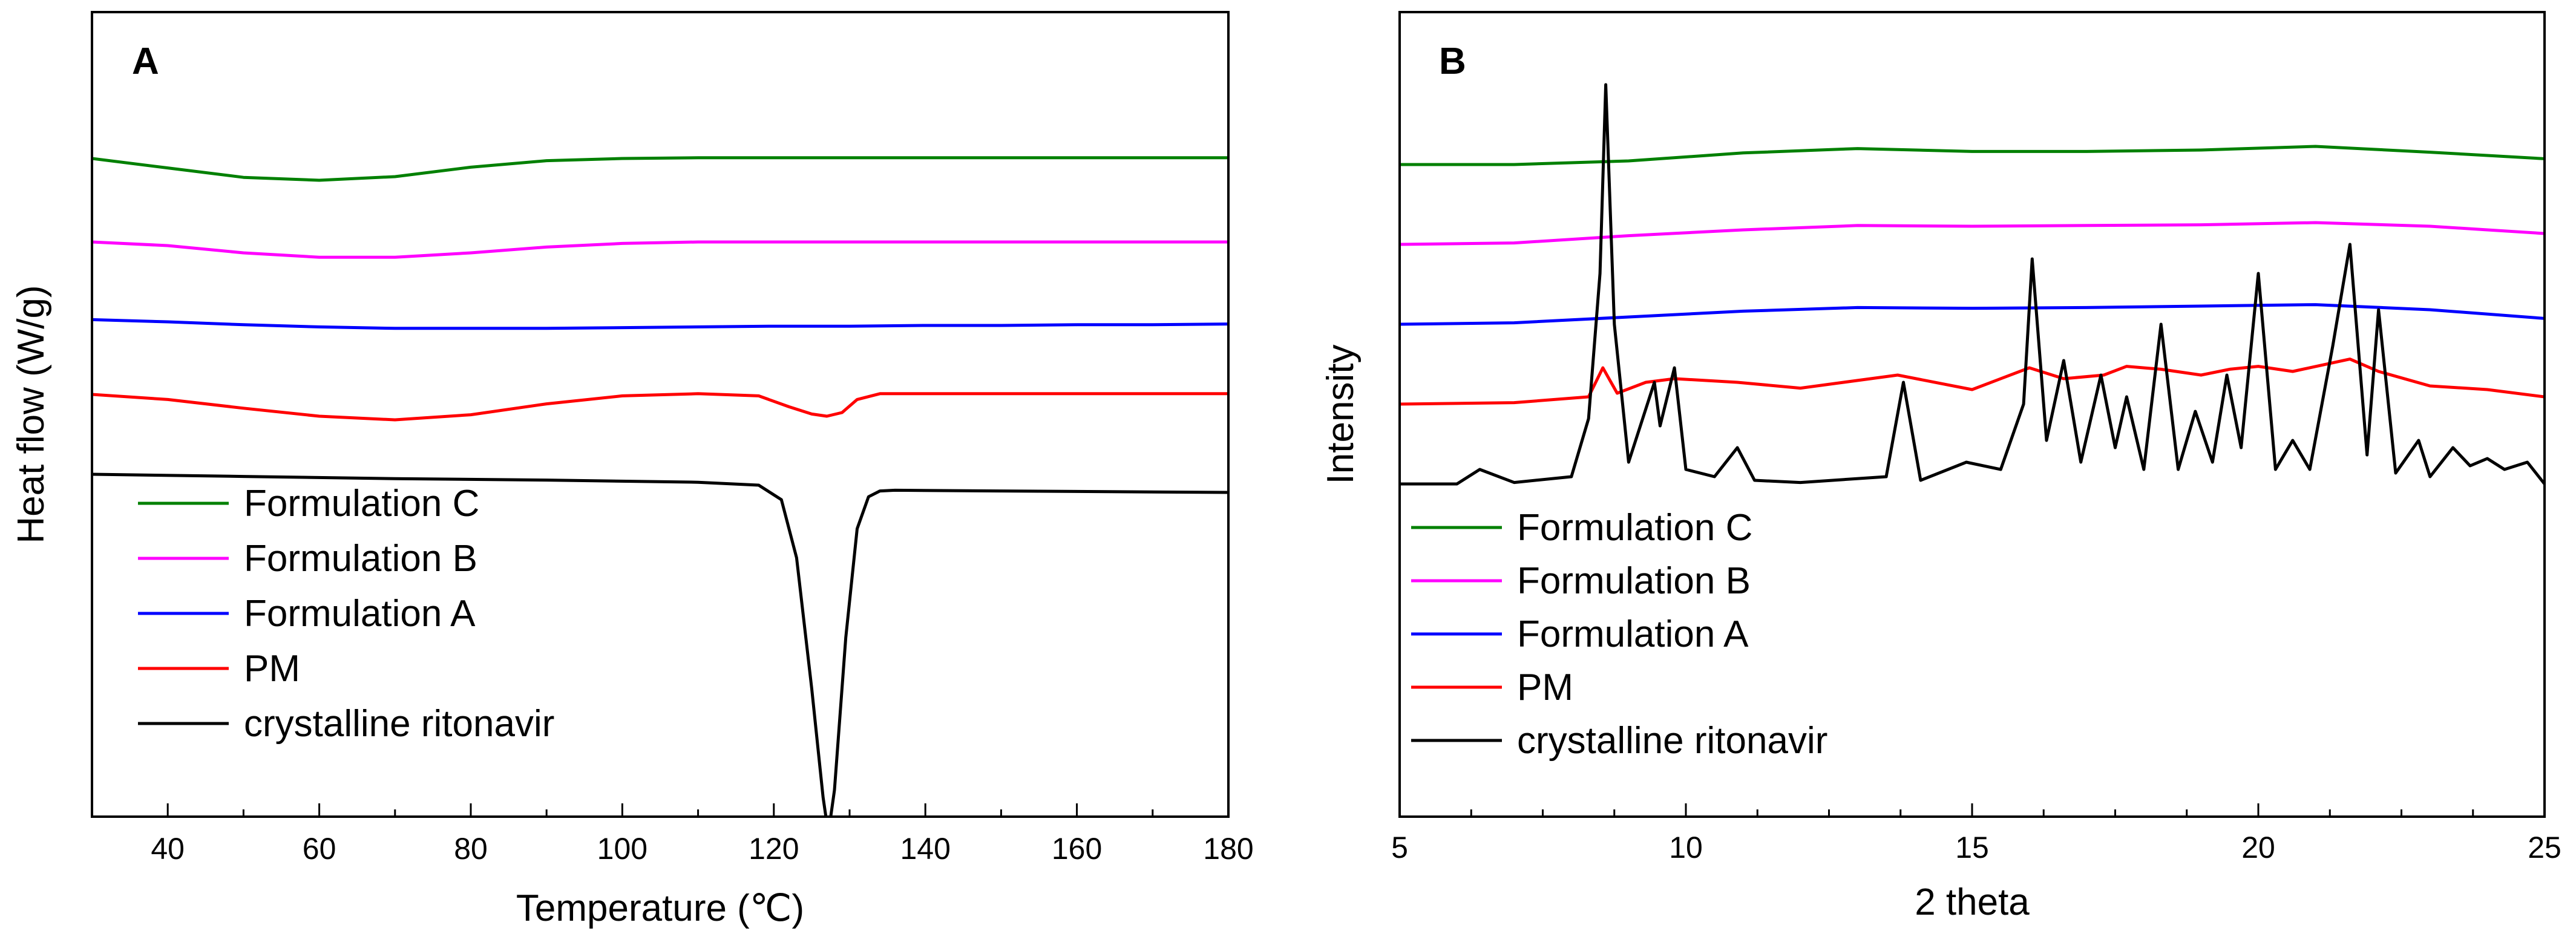 This screenshot has width=2576, height=931. Describe the element at coordinates (319, 849) in the screenshot. I see `panel-a-x-tick-label: 60` at that location.